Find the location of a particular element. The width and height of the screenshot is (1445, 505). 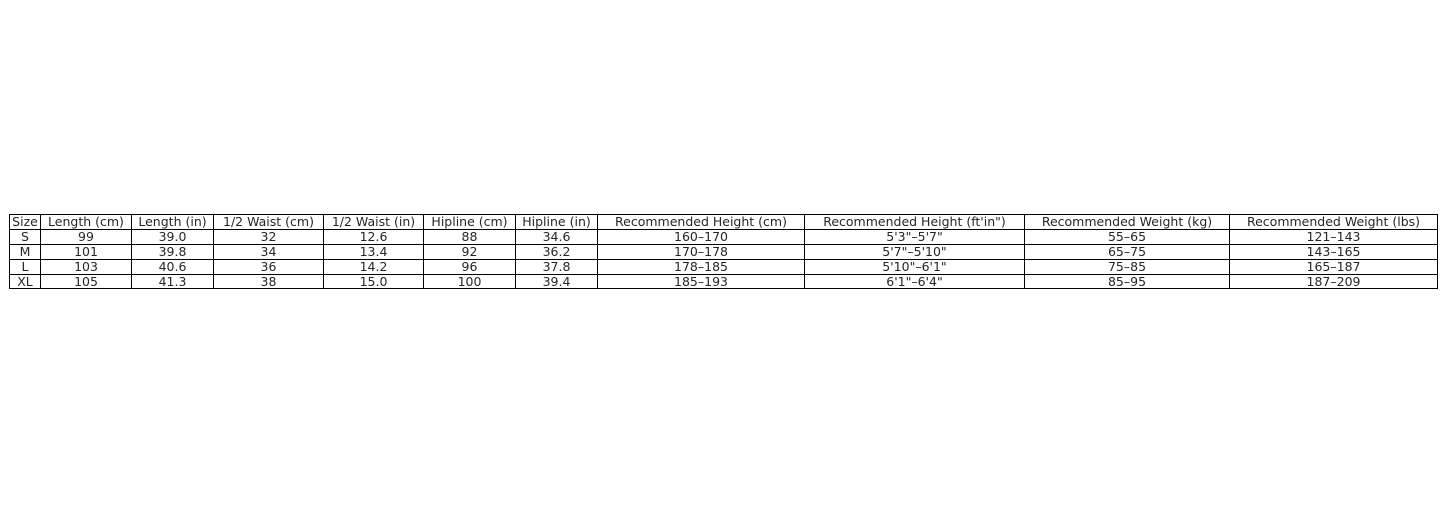

column-header: 1/2 Waist (in) is located at coordinates (373, 222).